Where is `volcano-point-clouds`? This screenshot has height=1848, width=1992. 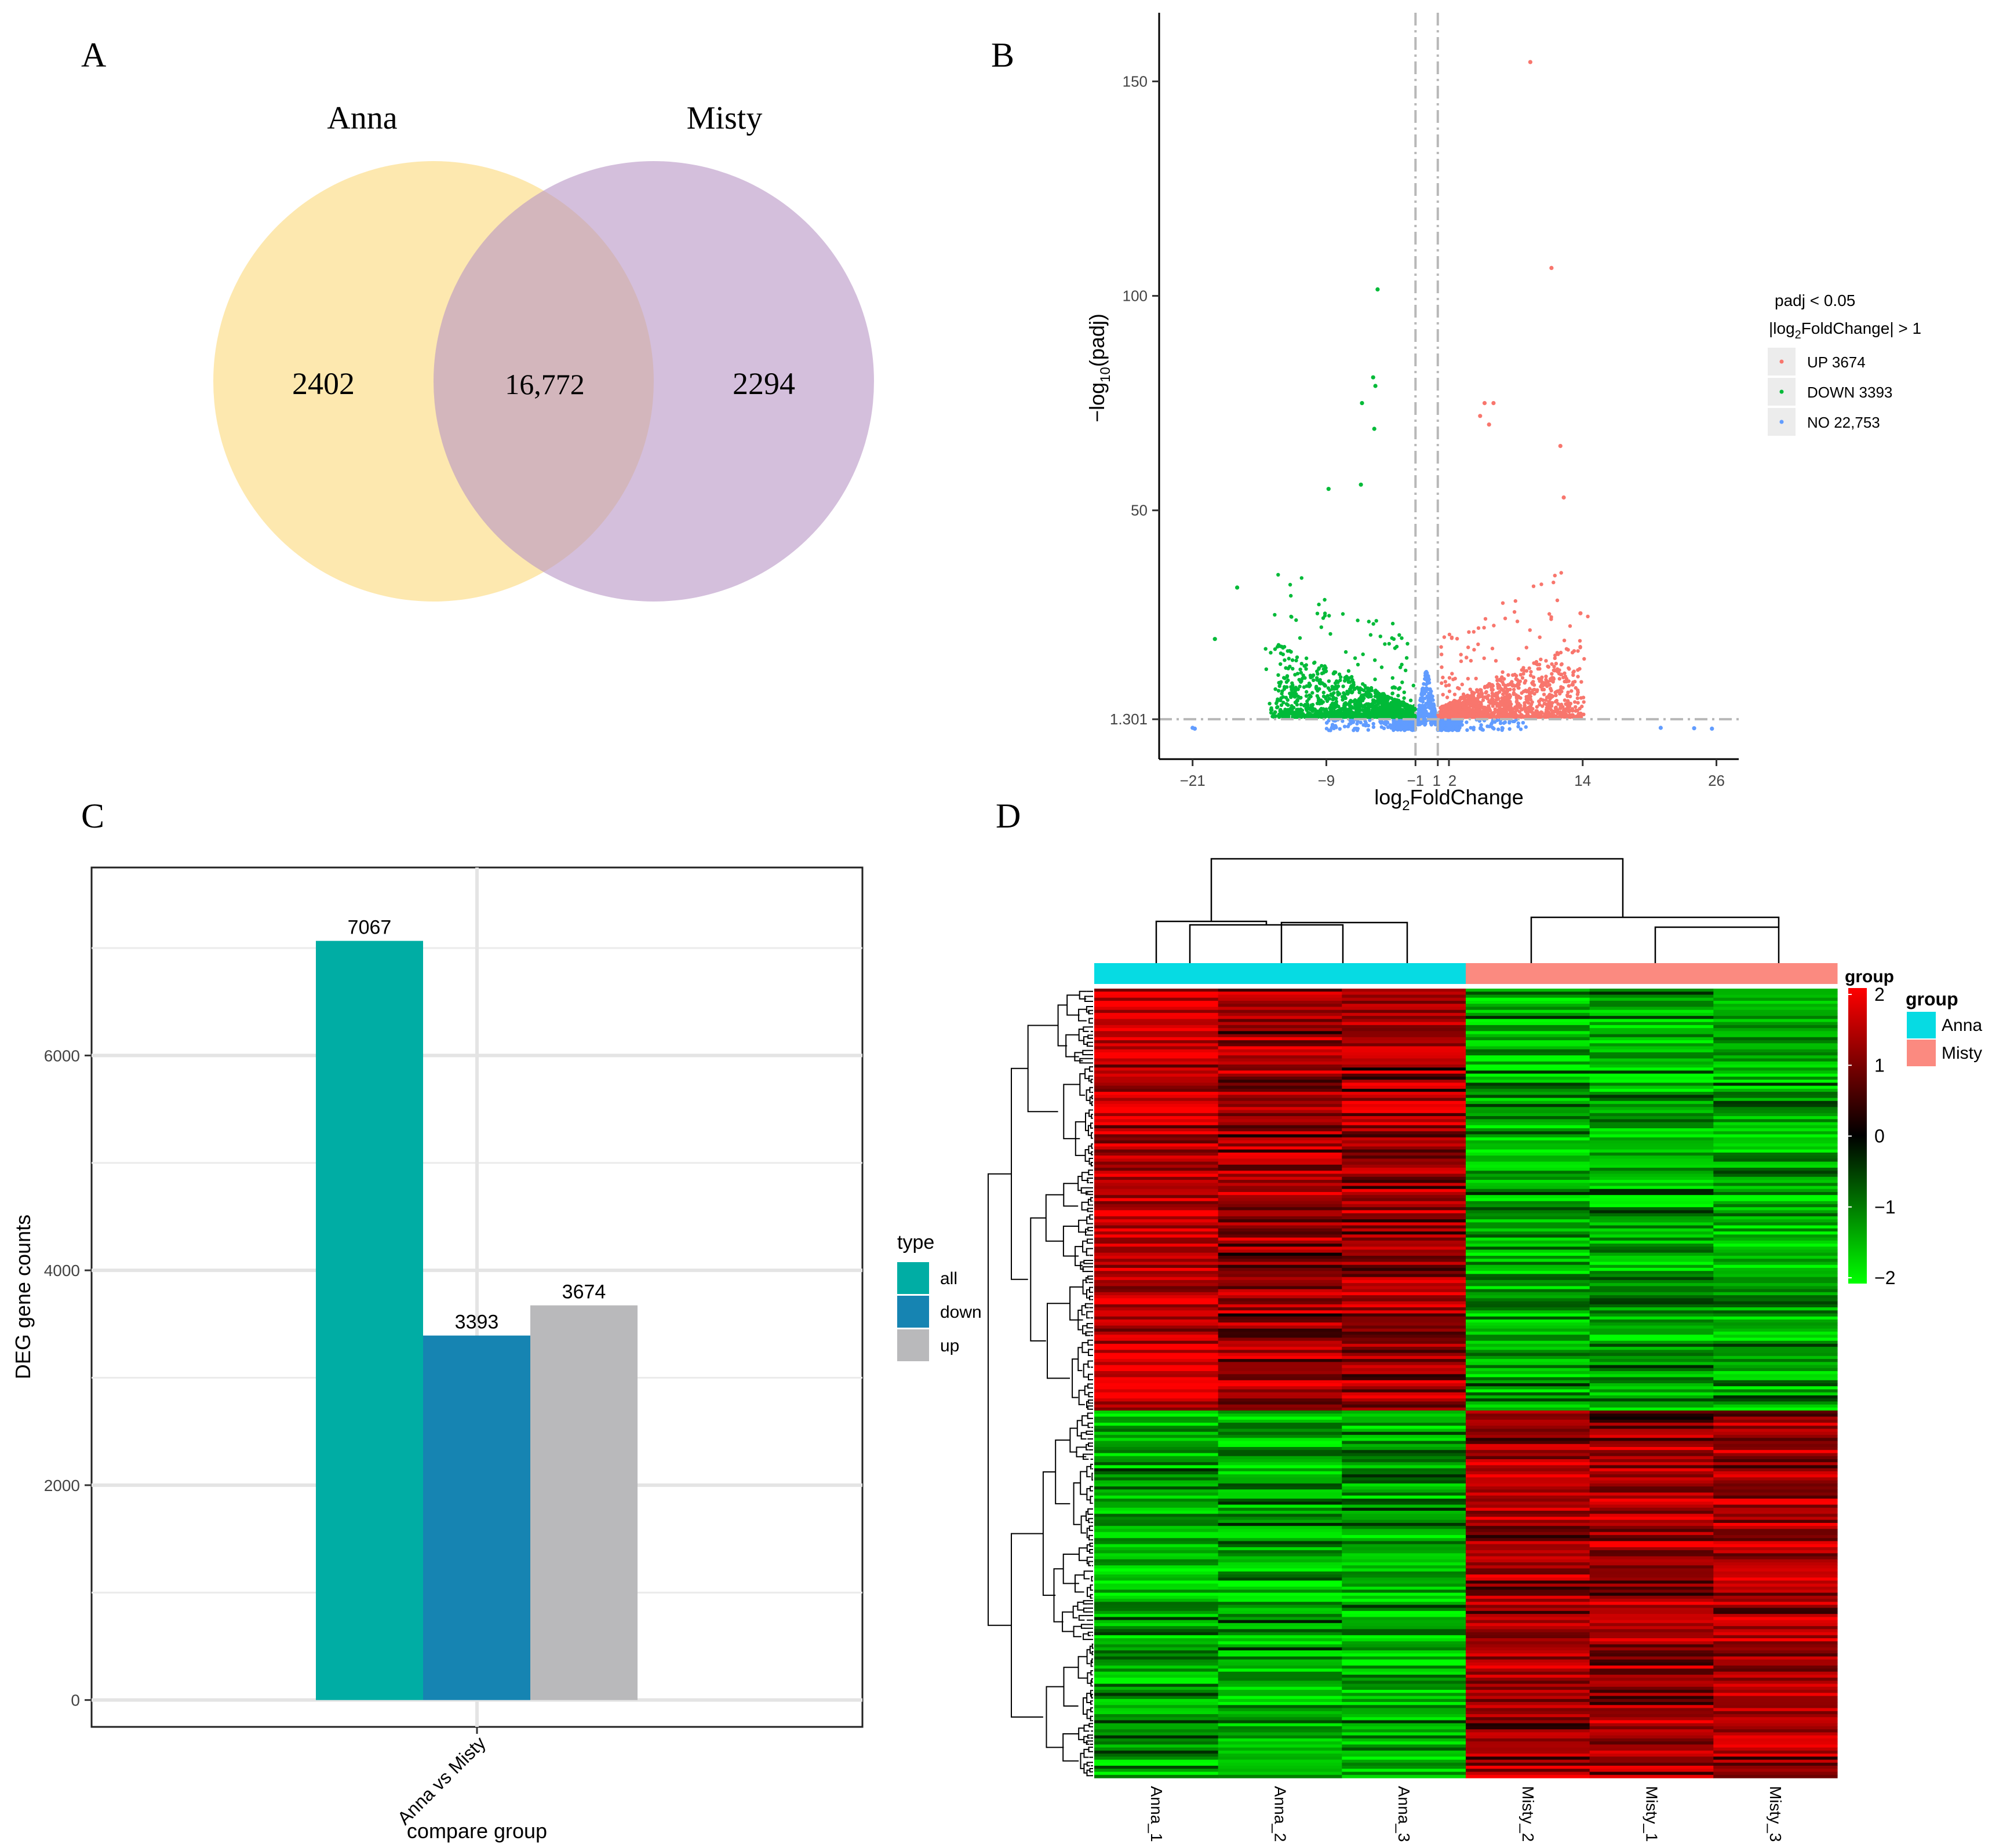
volcano-point-clouds is located at coordinates (1426, 651).